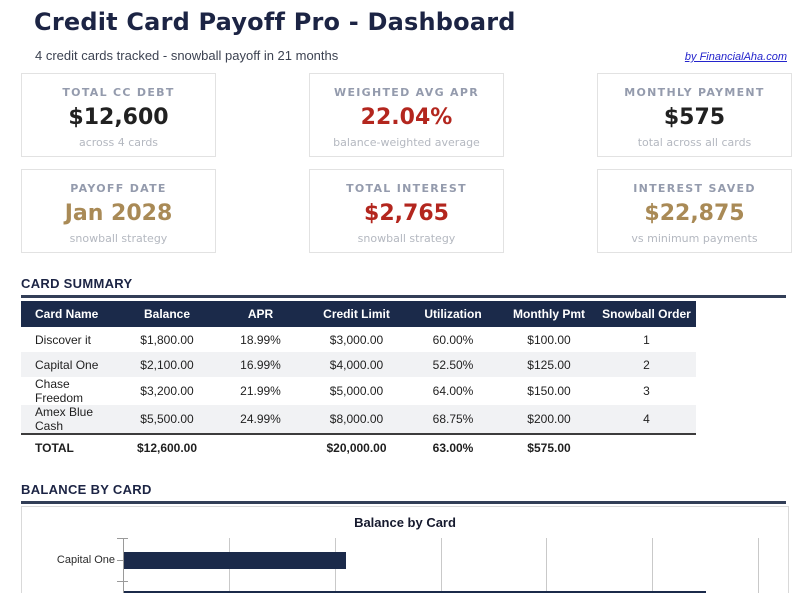 This screenshot has height=593, width=800. What do you see at coordinates (406, 188) in the screenshot?
I see `metric-label: TOTAL INTEREST` at bounding box center [406, 188].